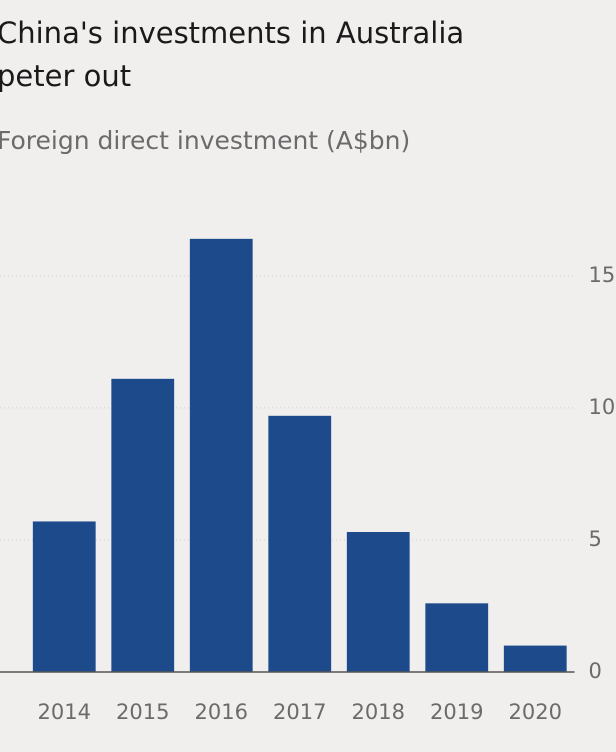  Describe the element at coordinates (602, 407) in the screenshot. I see `y-tick-label: 10` at that location.